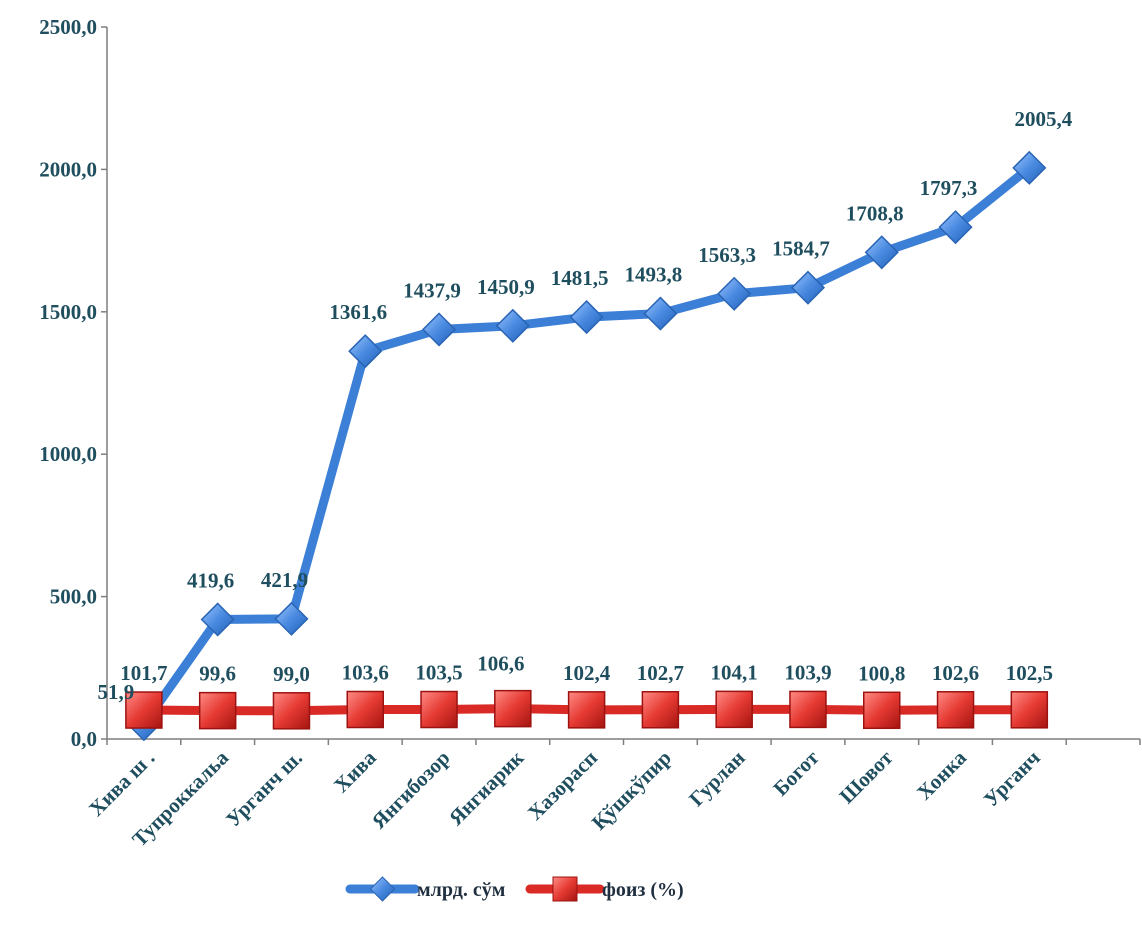 This screenshot has width=1142, height=925. Describe the element at coordinates (727, 255) in the screenshot. I see `data-label-0-8: 1563,3` at that location.